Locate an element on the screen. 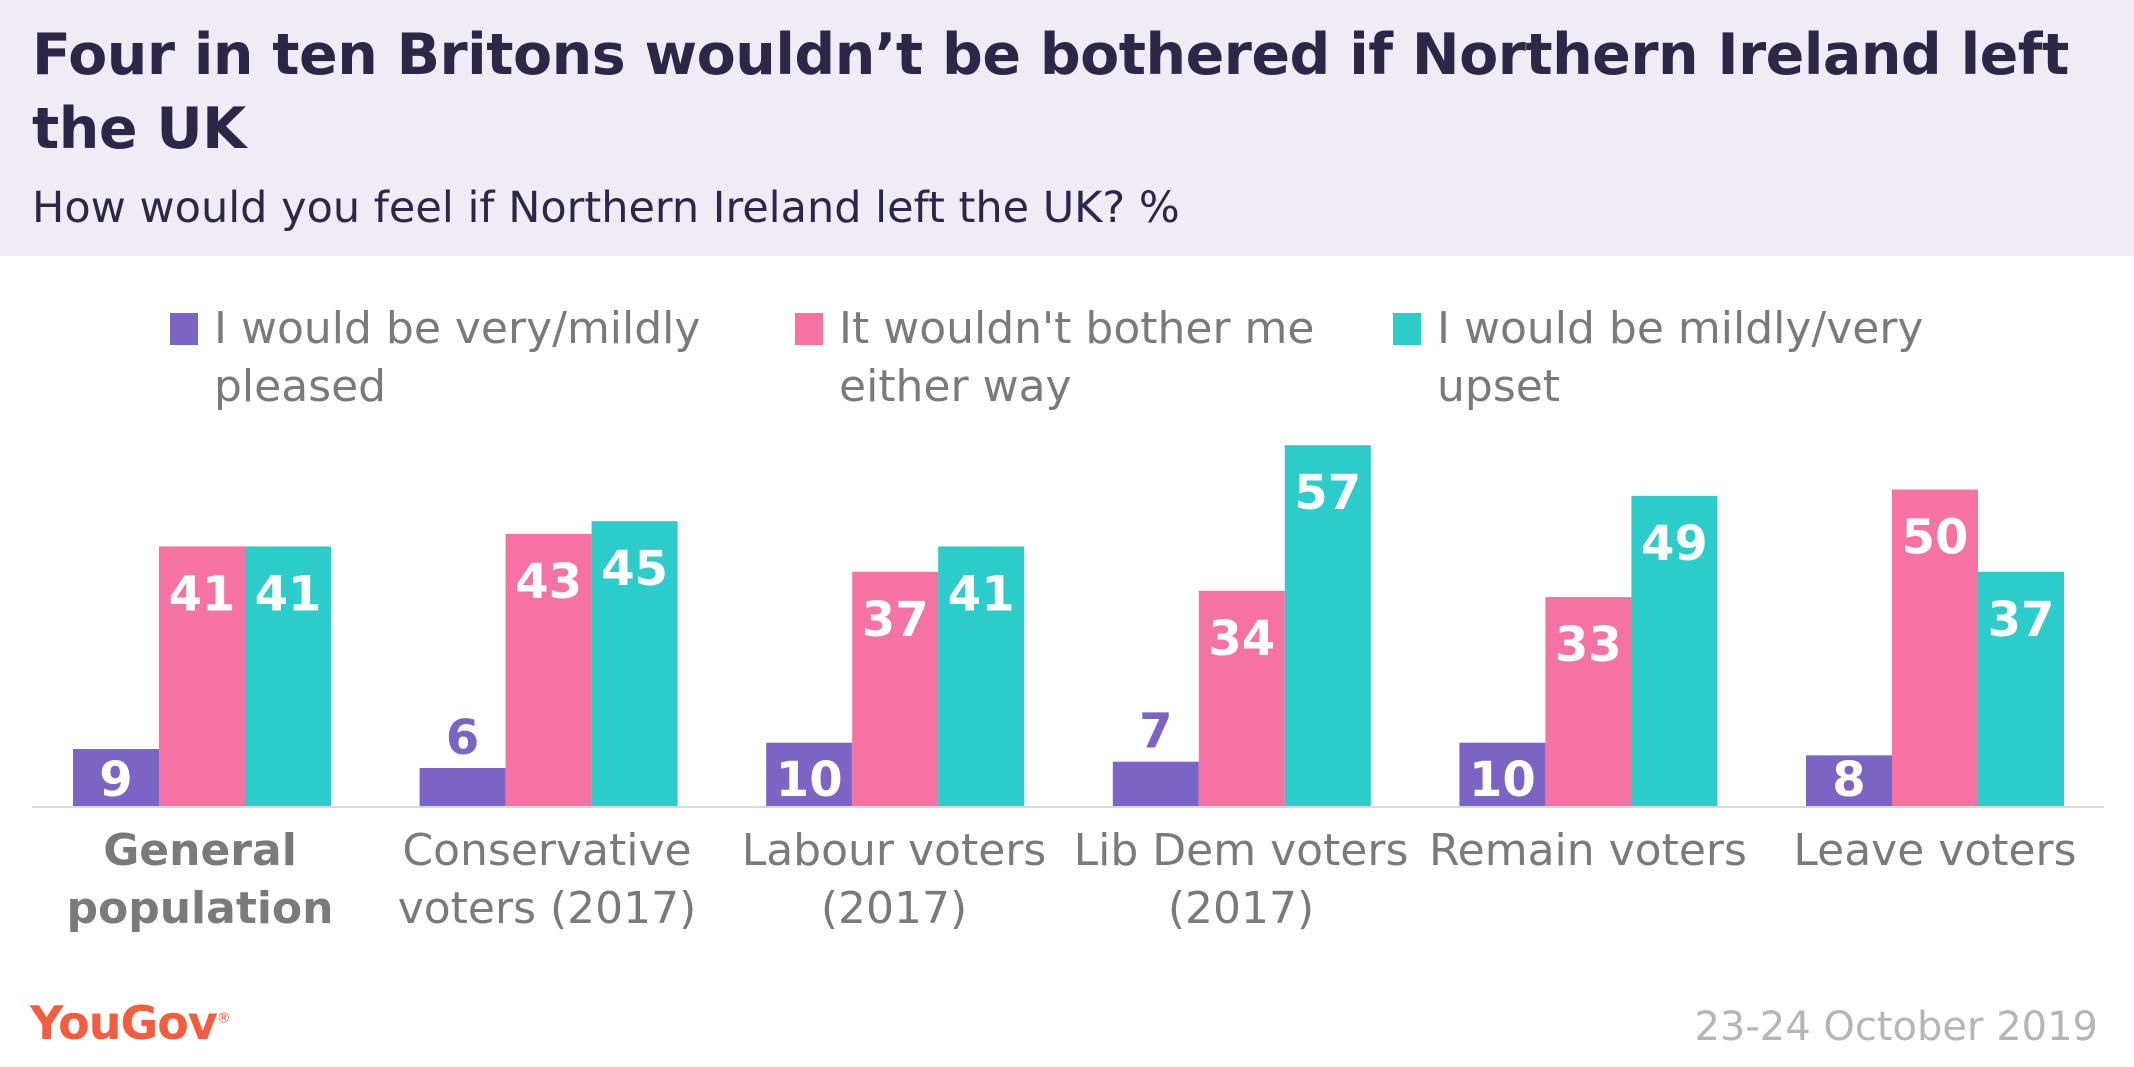 This screenshot has width=2134, height=1067. category-label-remain: Remain voters is located at coordinates (1588, 850).